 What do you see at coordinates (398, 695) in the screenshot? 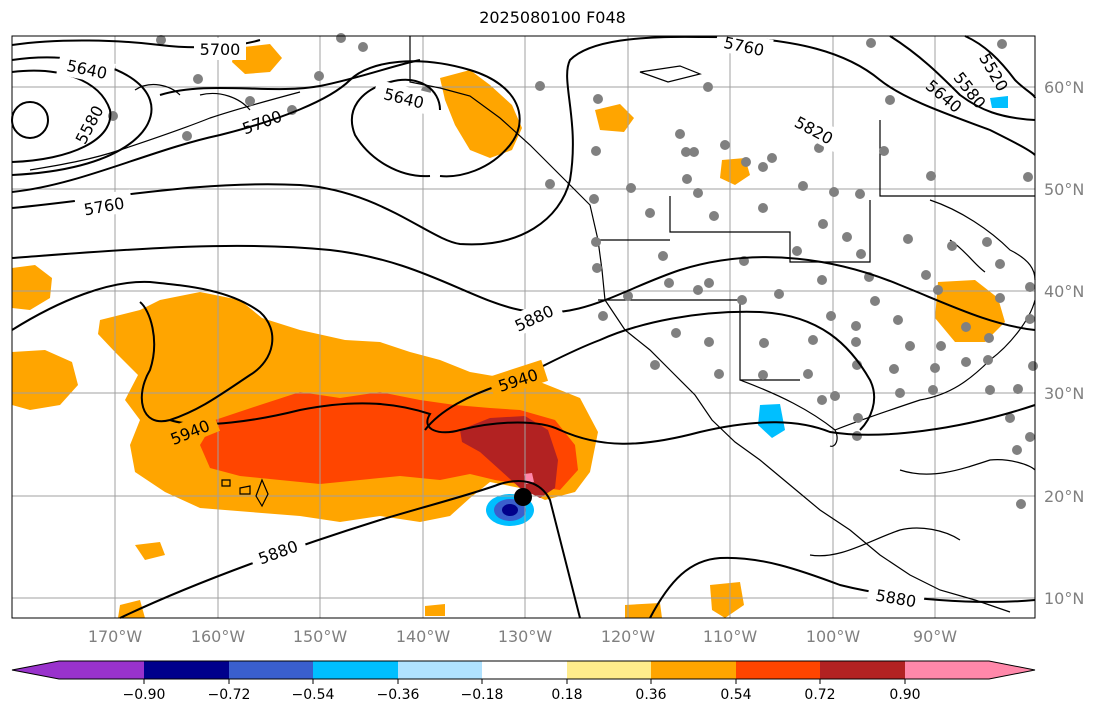
I see `colorbar-tick-label: −0.36` at bounding box center [398, 695].